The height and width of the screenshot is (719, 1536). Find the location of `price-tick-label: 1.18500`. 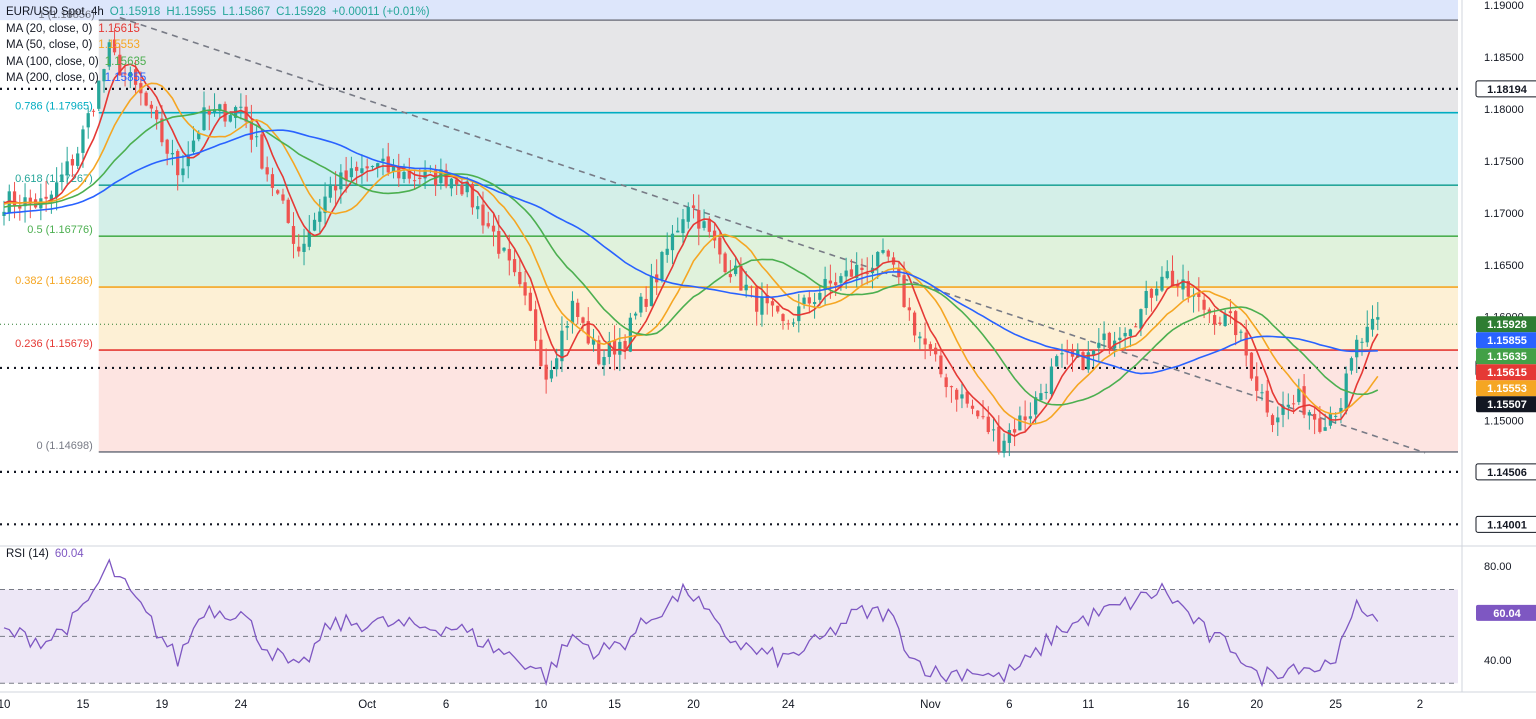

price-tick-label: 1.18500 is located at coordinates (1504, 58).